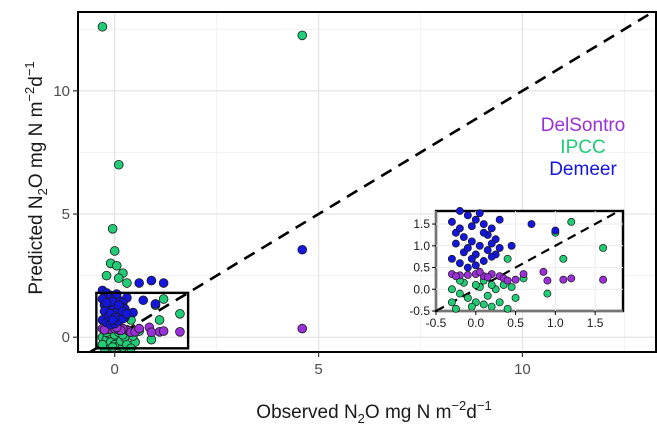 This screenshot has width=657, height=426. Describe the element at coordinates (555, 323) in the screenshot. I see `inset-x-tick-label: 1.0` at that location.